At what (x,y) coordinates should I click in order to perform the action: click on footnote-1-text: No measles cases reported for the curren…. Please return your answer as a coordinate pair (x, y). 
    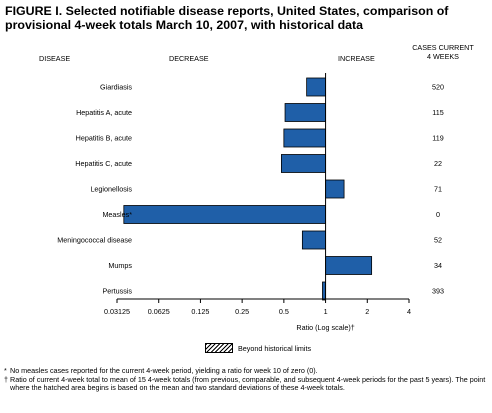
    Looking at the image, I should click on (164, 370).